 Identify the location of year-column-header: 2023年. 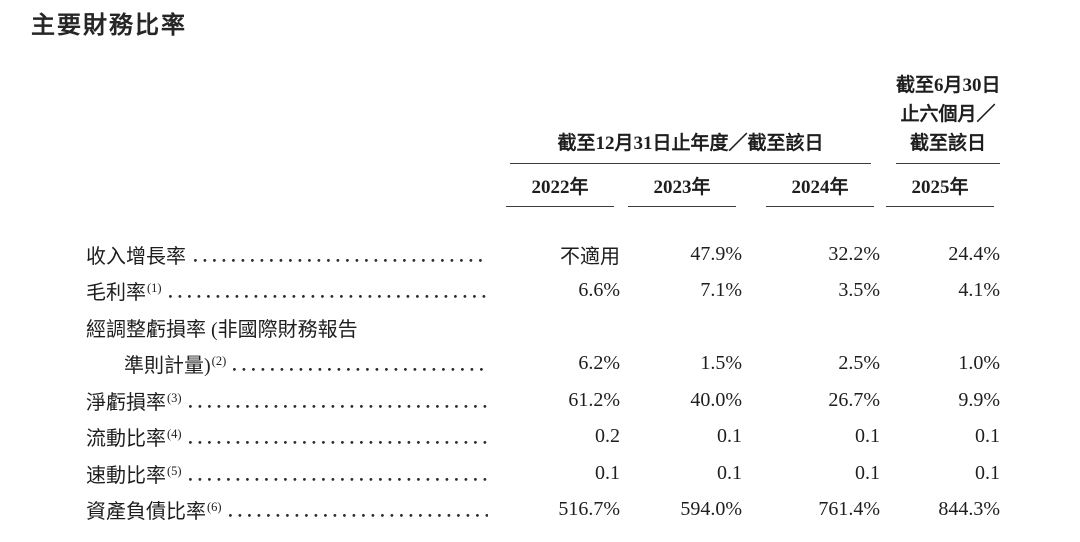
(681, 185).